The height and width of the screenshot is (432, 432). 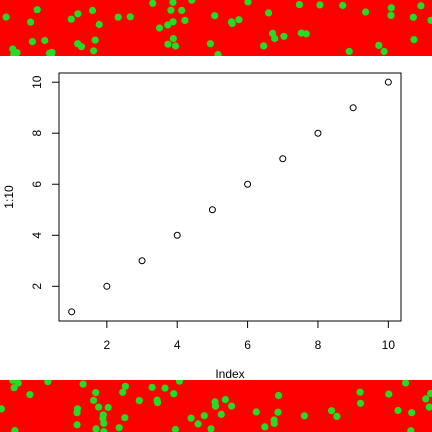 What do you see at coordinates (37, 235) in the screenshot?
I see `y-tick-label: 4` at bounding box center [37, 235].